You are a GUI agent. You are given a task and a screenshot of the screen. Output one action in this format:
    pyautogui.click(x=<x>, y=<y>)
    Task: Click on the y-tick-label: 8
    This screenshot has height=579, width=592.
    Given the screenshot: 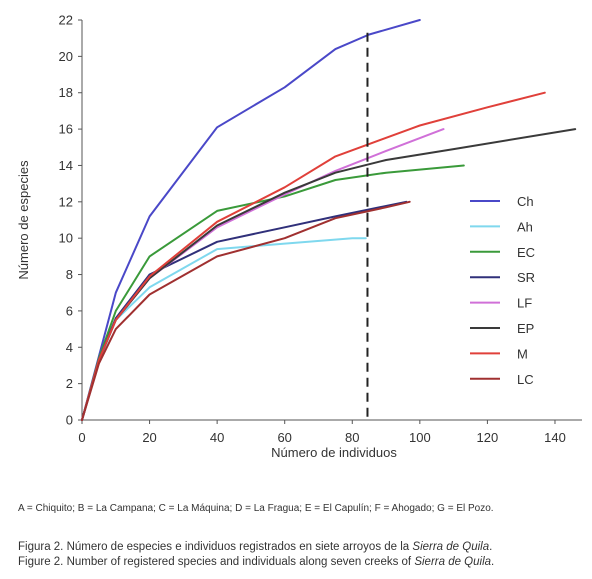 What is the action you would take?
    pyautogui.click(x=69, y=274)
    